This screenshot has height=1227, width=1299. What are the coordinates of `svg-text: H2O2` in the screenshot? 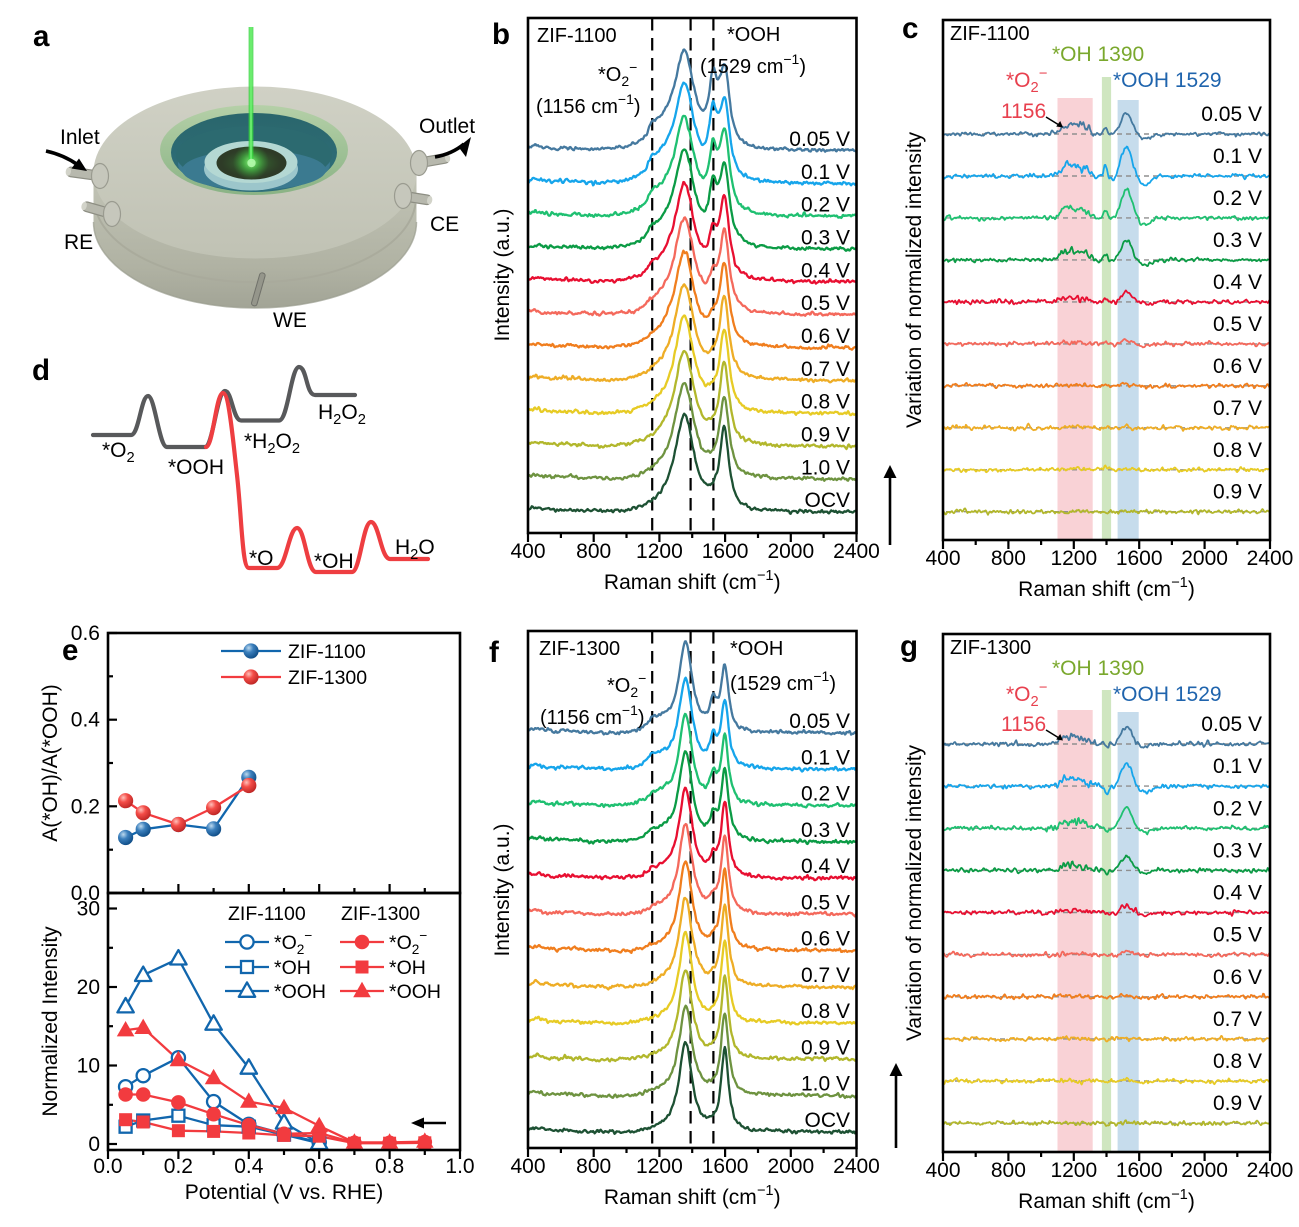 It's located at (342, 414).